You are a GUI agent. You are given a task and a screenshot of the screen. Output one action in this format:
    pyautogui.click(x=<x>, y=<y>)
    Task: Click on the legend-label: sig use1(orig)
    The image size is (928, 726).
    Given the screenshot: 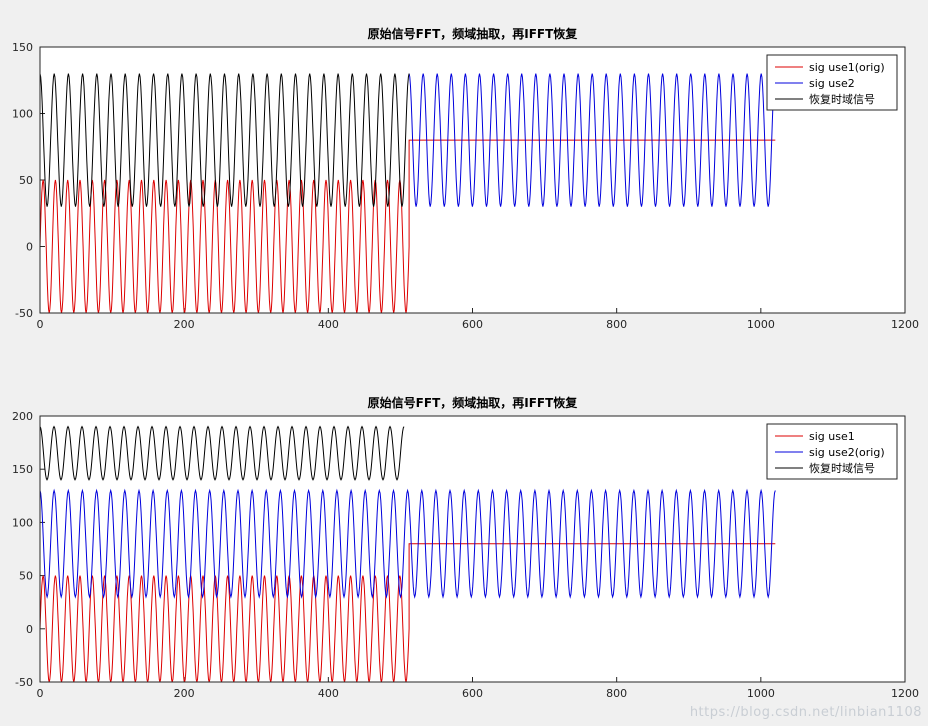 What is the action you would take?
    pyautogui.click(x=847, y=67)
    